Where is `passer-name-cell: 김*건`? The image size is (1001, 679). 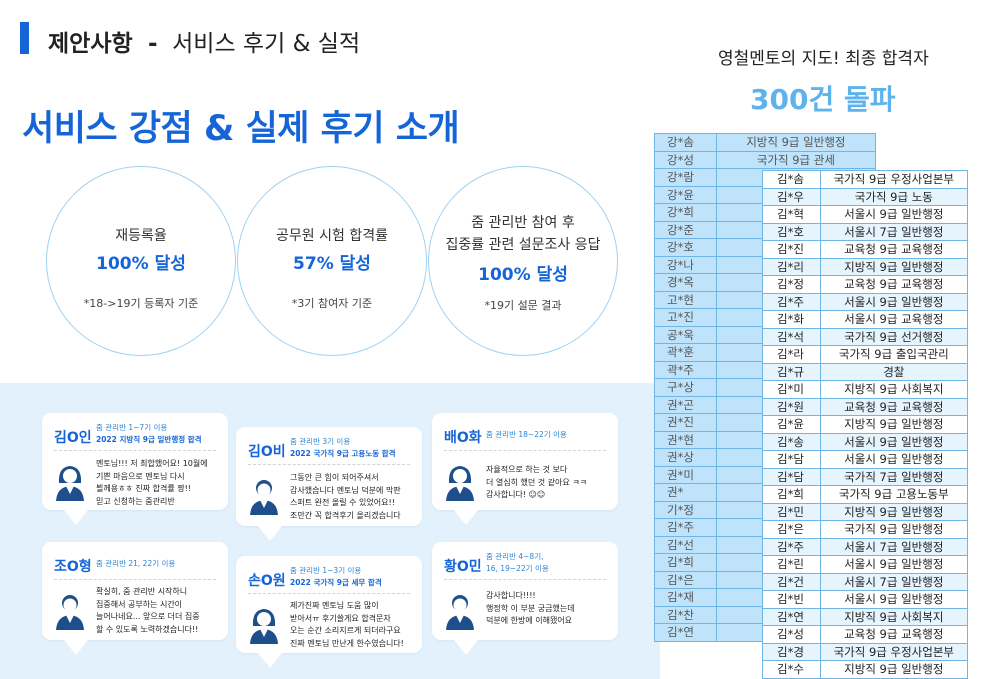 passer-name-cell: 김*건 is located at coordinates (791, 581).